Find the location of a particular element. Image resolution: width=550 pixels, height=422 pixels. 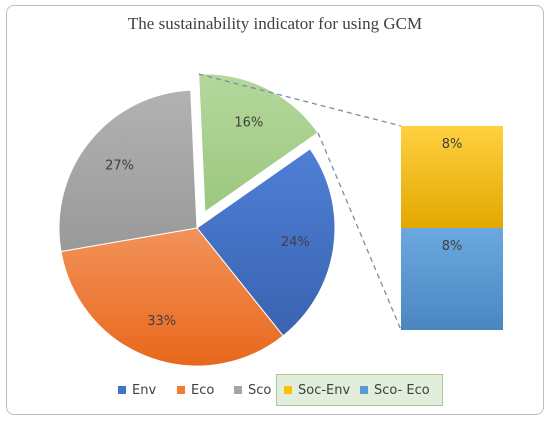

slice-label-eco: 33% is located at coordinates (161, 321).